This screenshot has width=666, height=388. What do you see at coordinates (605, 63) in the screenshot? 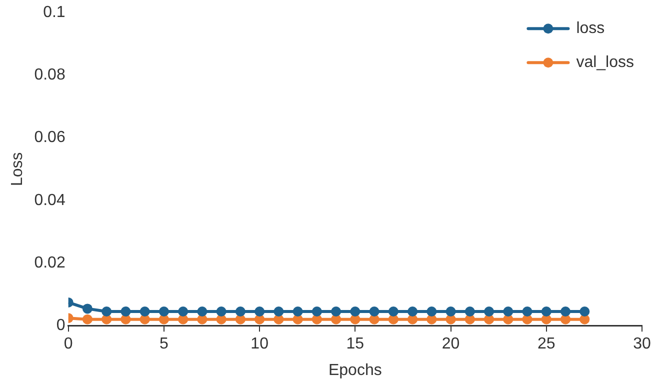
I see `legend-label: val_loss` at bounding box center [605, 63].